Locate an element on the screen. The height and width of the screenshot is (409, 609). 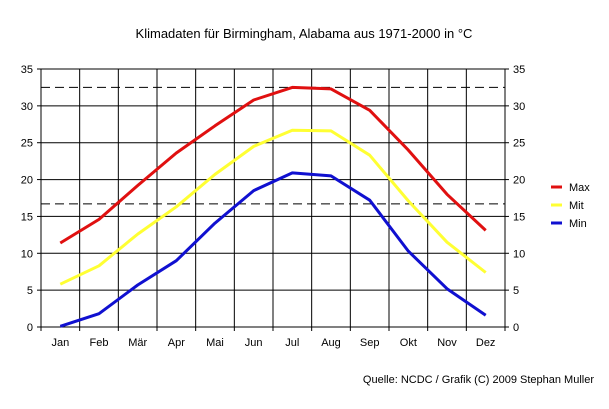
legend: Max Mit Min is located at coordinates (570, 206).